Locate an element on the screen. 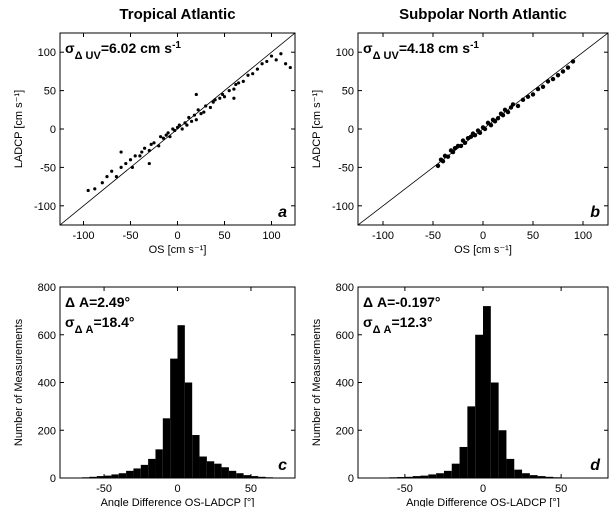 This screenshot has width=614, height=507. x-tick-label: -50 is located at coordinates (104, 489).